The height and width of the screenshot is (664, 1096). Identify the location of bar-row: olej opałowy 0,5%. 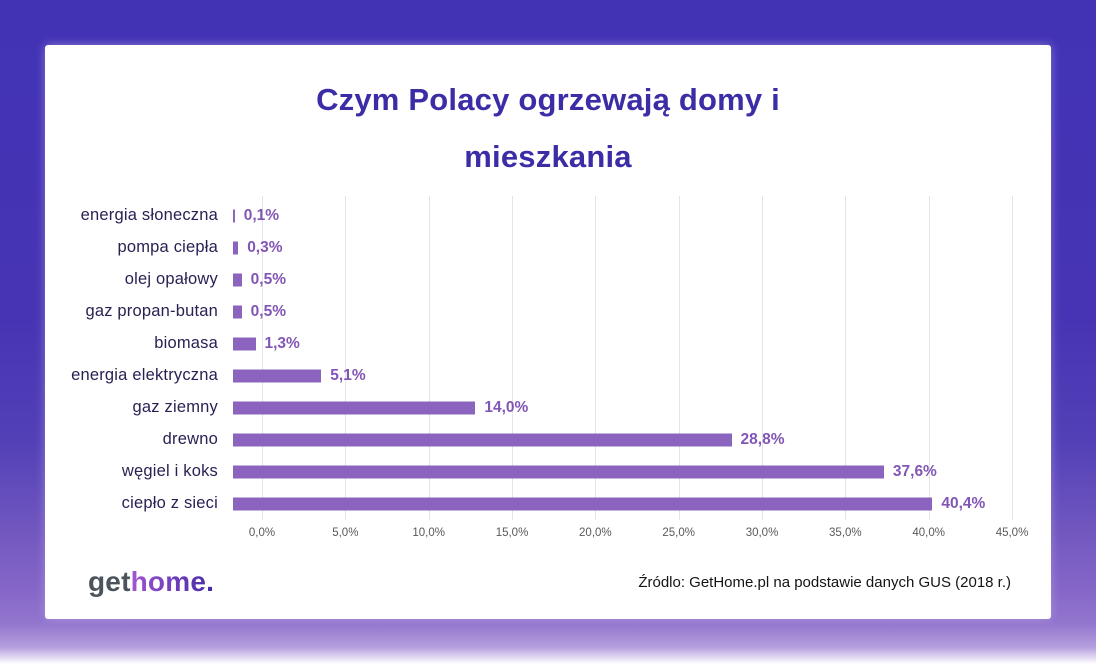
(535, 280).